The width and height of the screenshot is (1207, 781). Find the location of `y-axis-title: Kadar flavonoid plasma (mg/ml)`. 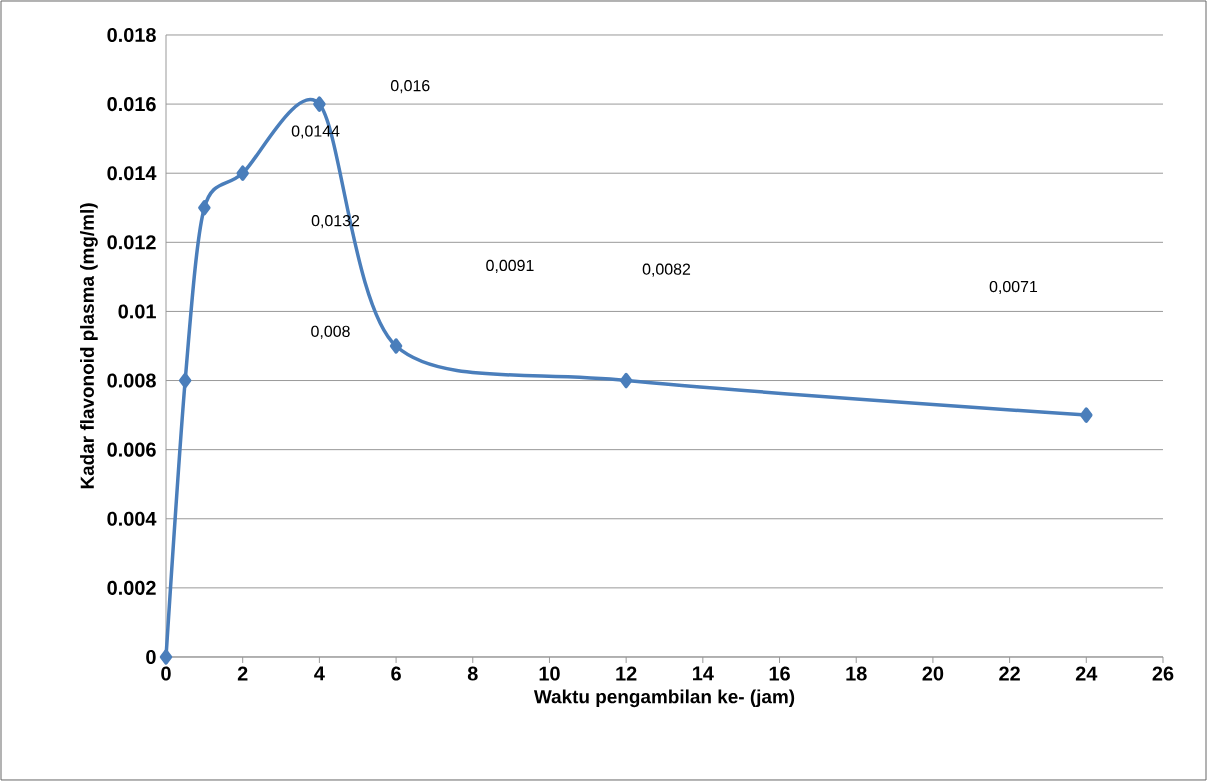

y-axis-title: Kadar flavonoid plasma (mg/ml) is located at coordinates (89, 346).